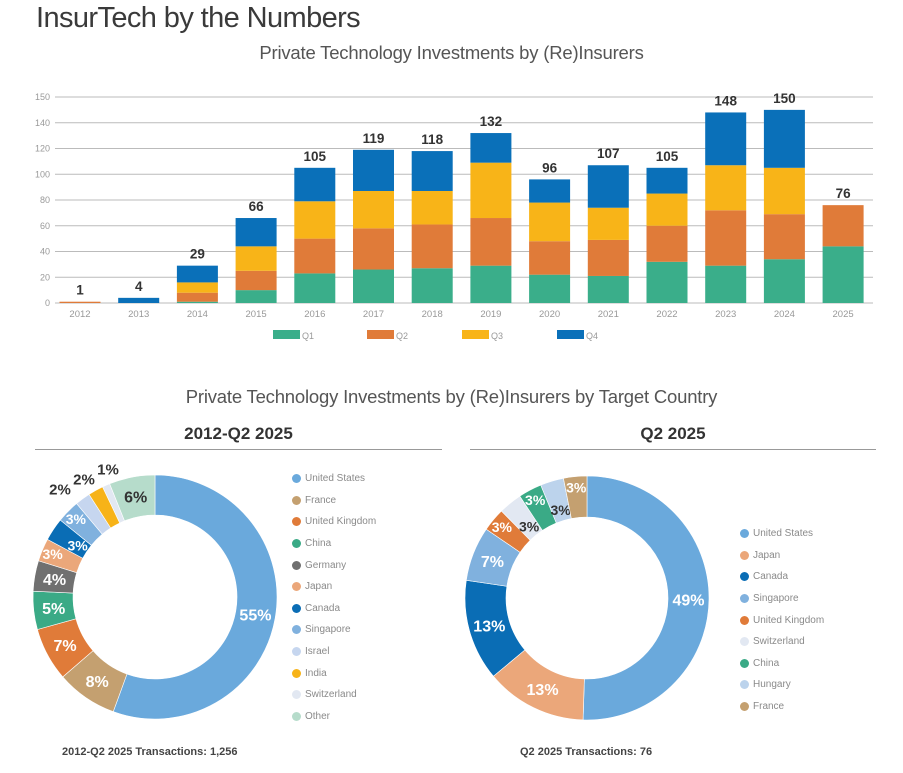  I want to click on y-tick-label: 80, so click(45, 200).